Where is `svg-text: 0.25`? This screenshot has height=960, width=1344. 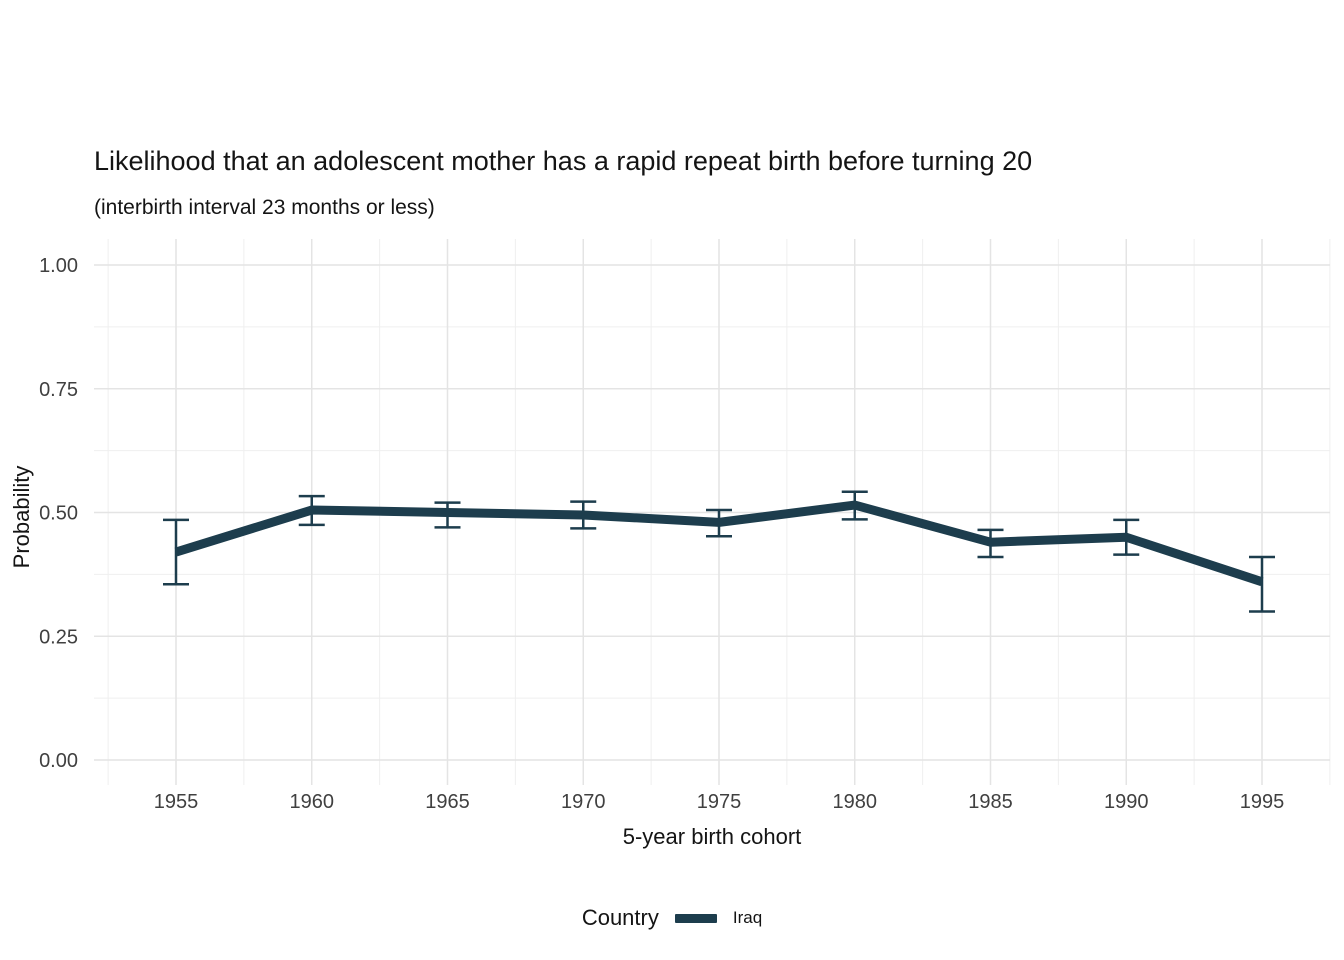
svg-text: 0.25 is located at coordinates (58, 637).